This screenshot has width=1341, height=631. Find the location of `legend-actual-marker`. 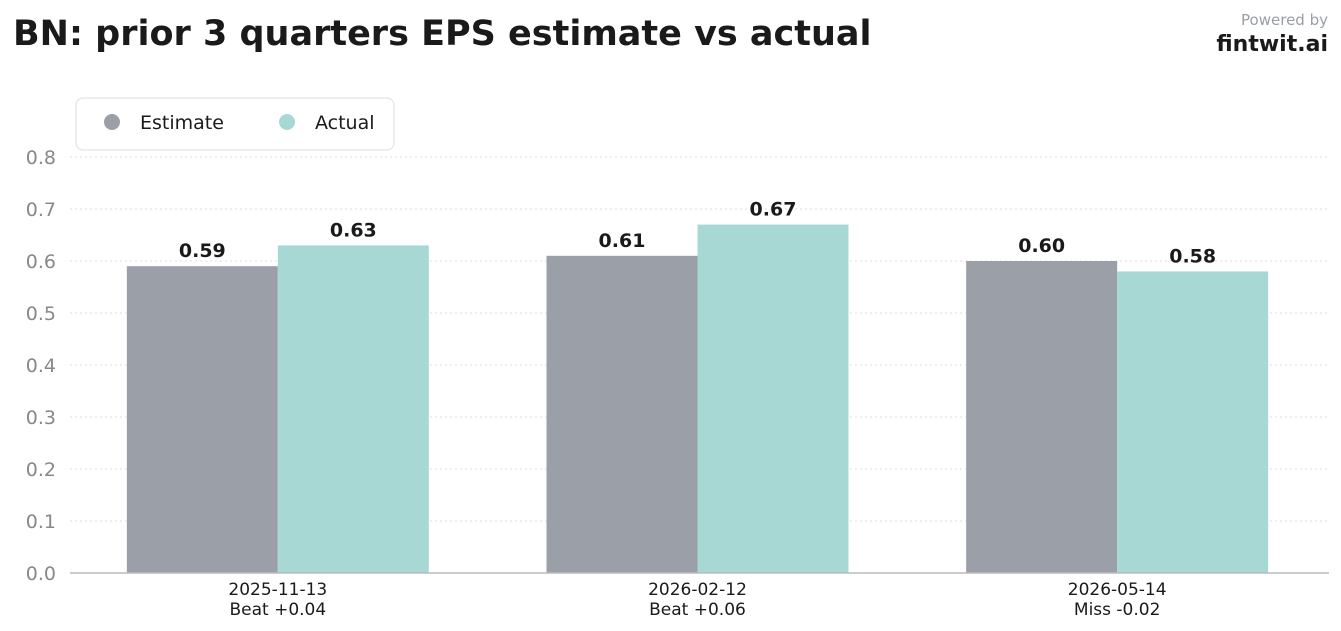

legend-actual-marker is located at coordinates (287, 122).